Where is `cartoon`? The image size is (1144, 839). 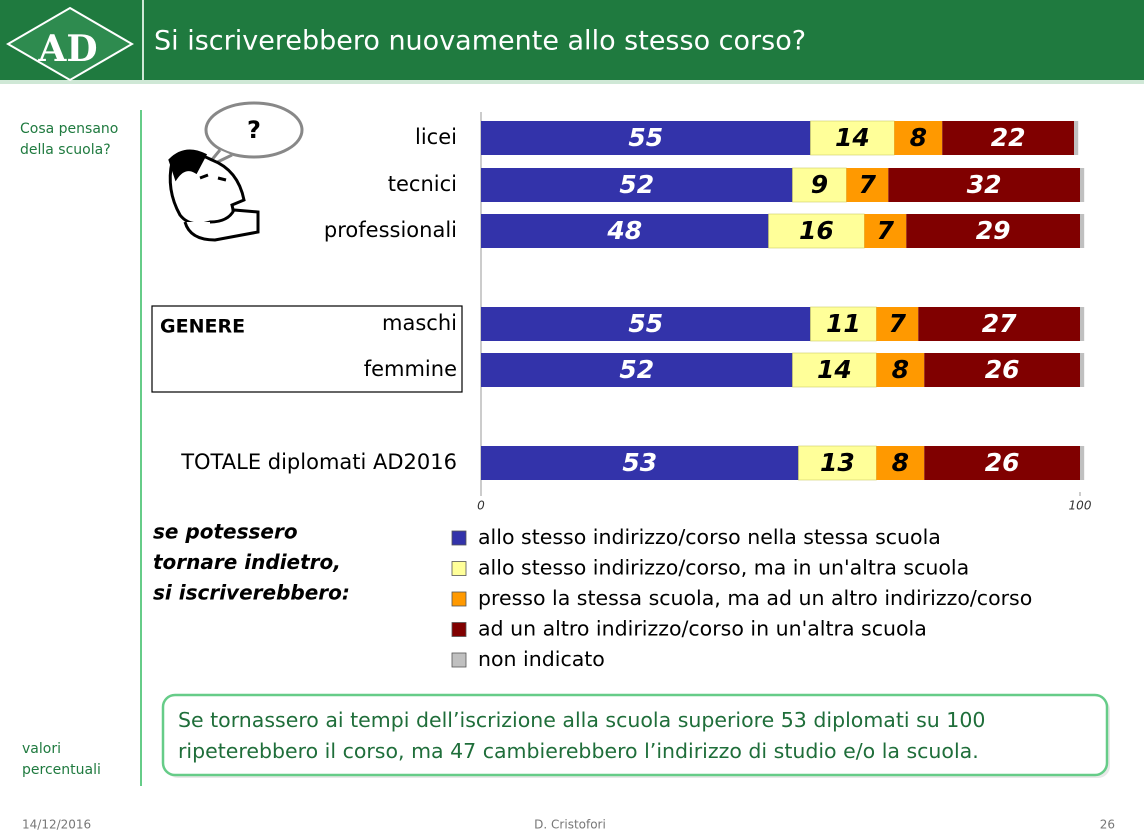
cartoon is located at coordinates (236, 171).